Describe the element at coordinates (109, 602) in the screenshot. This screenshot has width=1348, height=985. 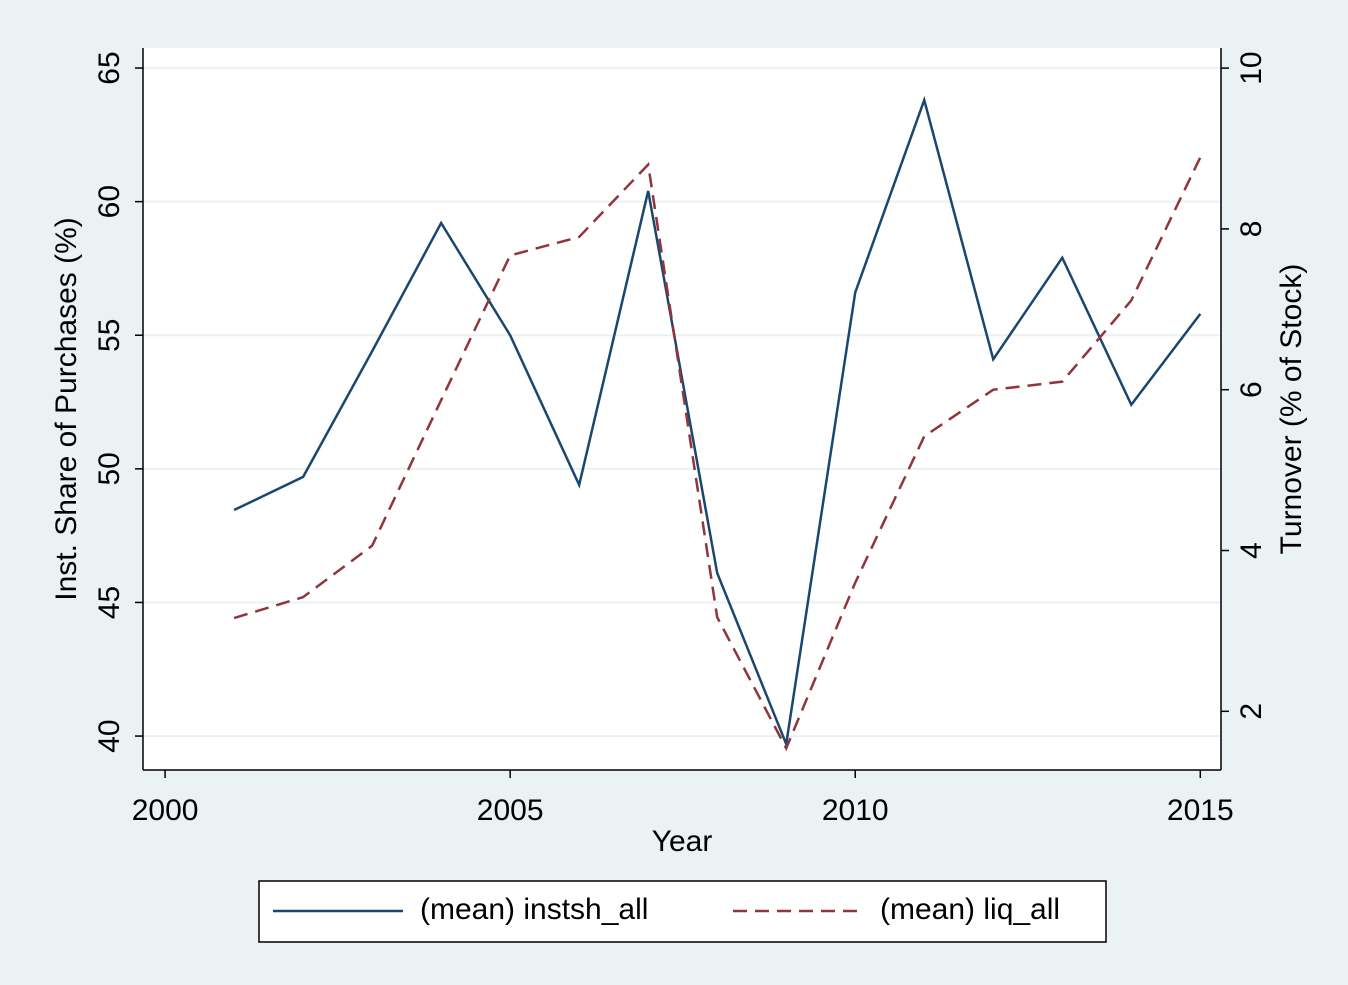
I see `y-tick-label: 45` at that location.